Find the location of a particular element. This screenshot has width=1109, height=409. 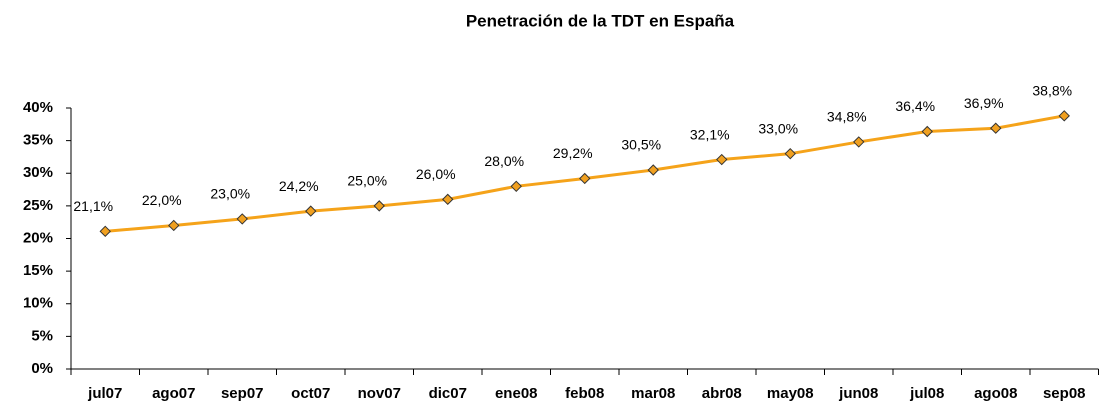

x-tick-label: sep08 is located at coordinates (1064, 393).